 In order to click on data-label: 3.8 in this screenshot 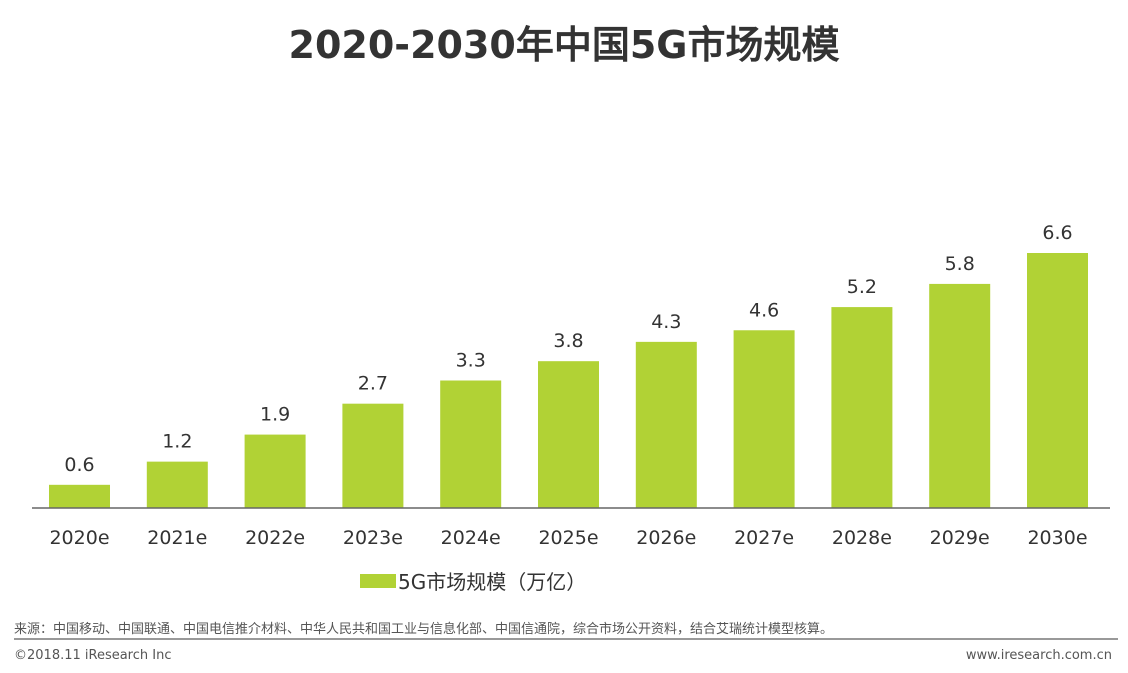, I will do `click(568, 341)`.